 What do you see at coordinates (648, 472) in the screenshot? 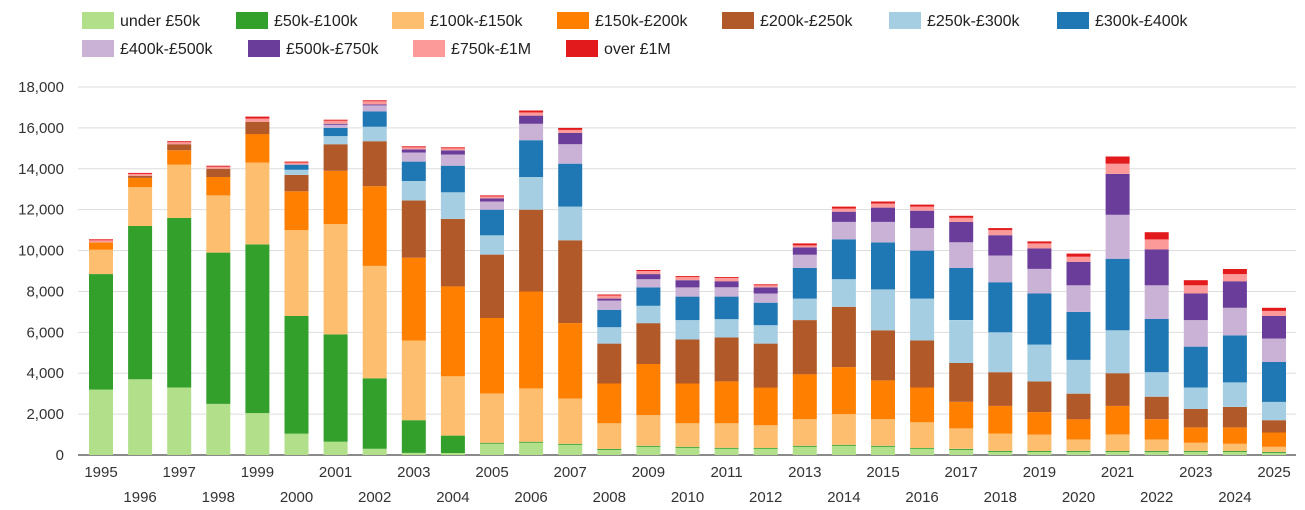
I see `x-tick-label: 2009` at bounding box center [648, 472].